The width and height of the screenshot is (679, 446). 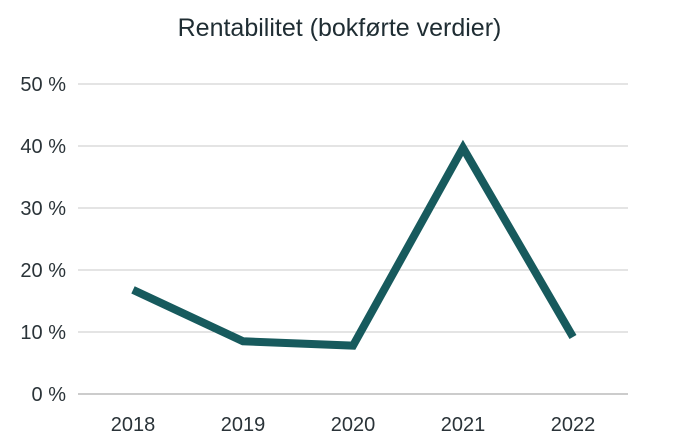 What do you see at coordinates (573, 425) in the screenshot?
I see `x-tick-label: 2022` at bounding box center [573, 425].